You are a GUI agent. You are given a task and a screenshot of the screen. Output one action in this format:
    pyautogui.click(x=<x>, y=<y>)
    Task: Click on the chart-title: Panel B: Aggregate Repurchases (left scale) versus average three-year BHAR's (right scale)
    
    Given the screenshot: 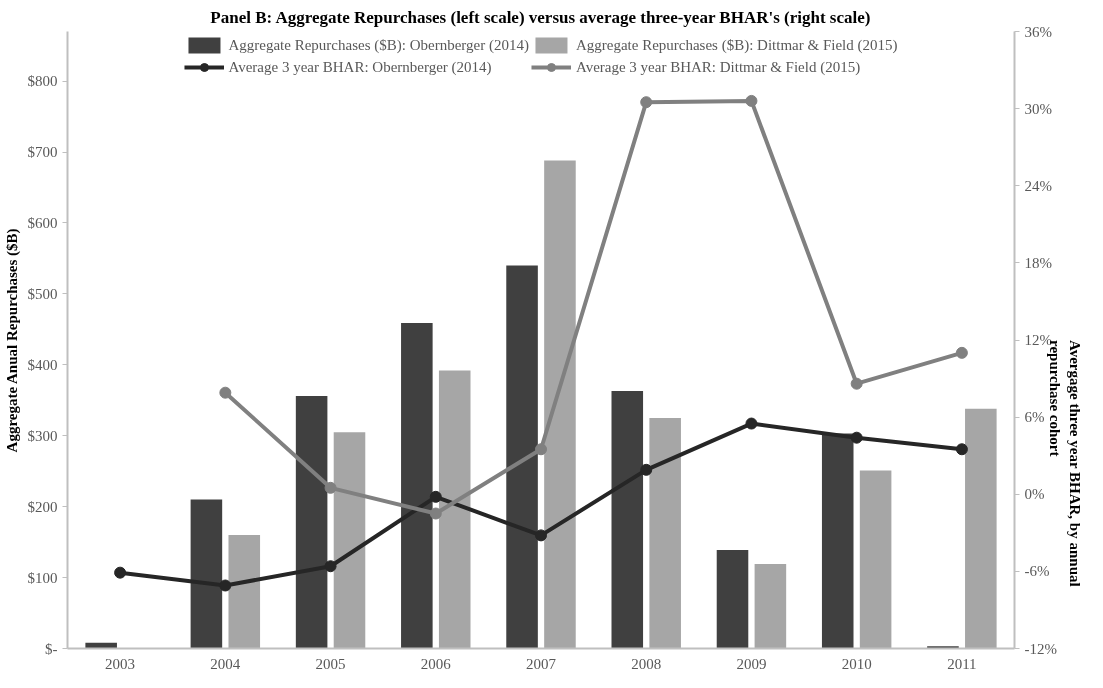 What is the action you would take?
    pyautogui.click(x=540, y=17)
    